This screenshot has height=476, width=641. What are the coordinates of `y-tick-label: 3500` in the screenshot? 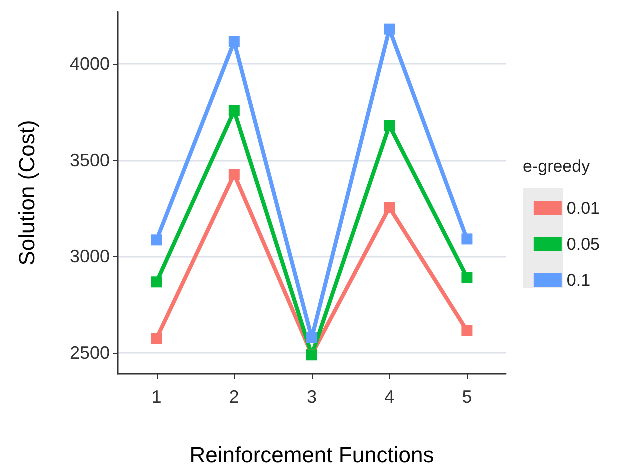 It's located at (90, 160).